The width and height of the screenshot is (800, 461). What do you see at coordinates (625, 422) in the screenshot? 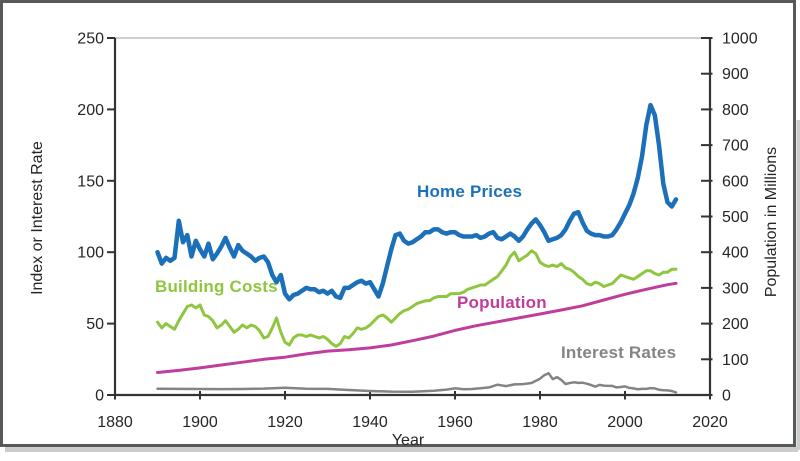
I see `x-tick-label: 2000` at bounding box center [625, 422].